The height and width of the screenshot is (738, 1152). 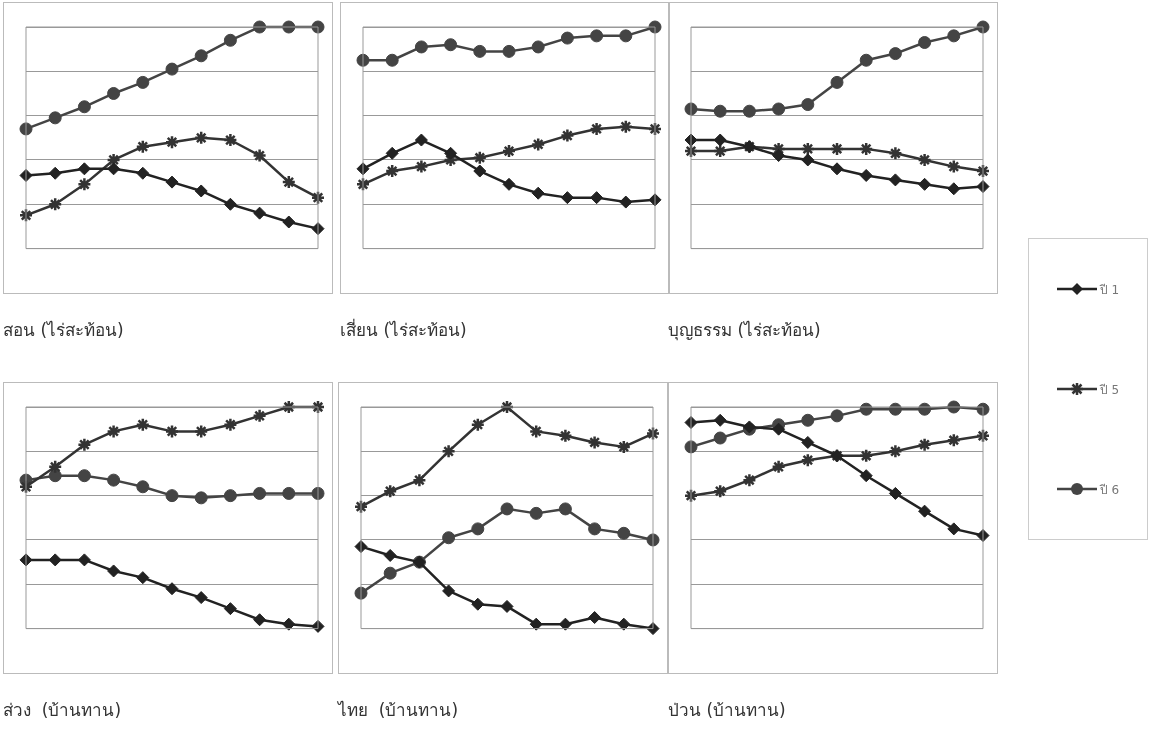 What do you see at coordinates (403, 330) in the screenshot?
I see `text: เสี่ยน (ไร่สะท้อน)` at bounding box center [403, 330].